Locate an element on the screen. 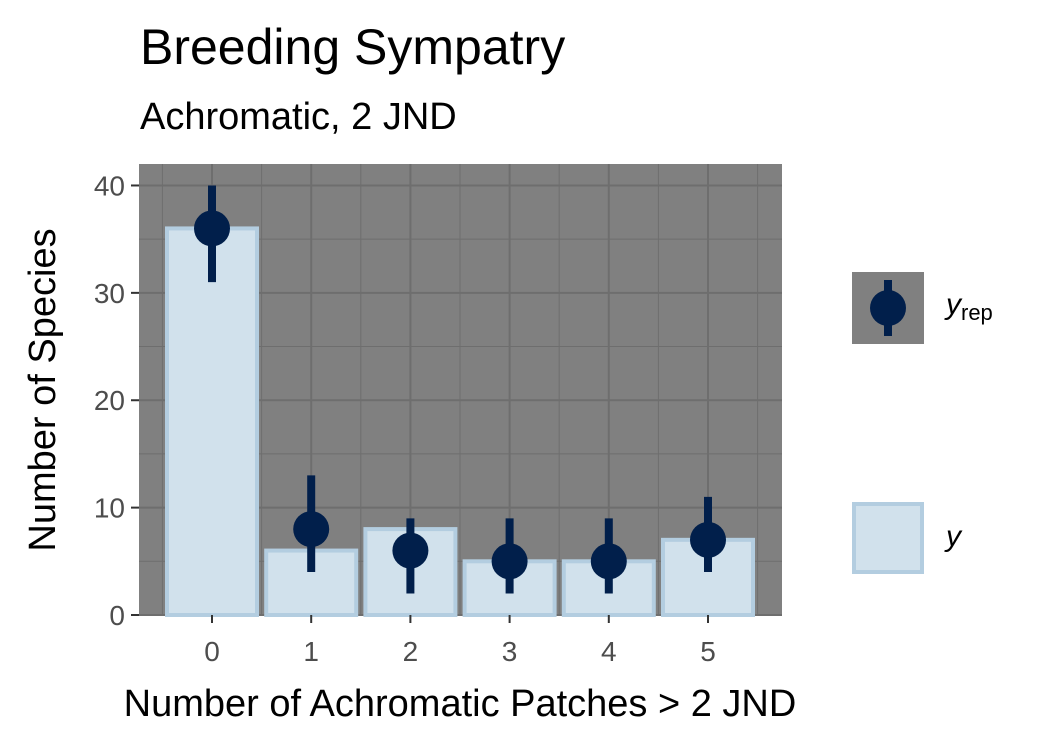  x-axis: 0 1 2 3 4 5 is located at coordinates (460, 641).